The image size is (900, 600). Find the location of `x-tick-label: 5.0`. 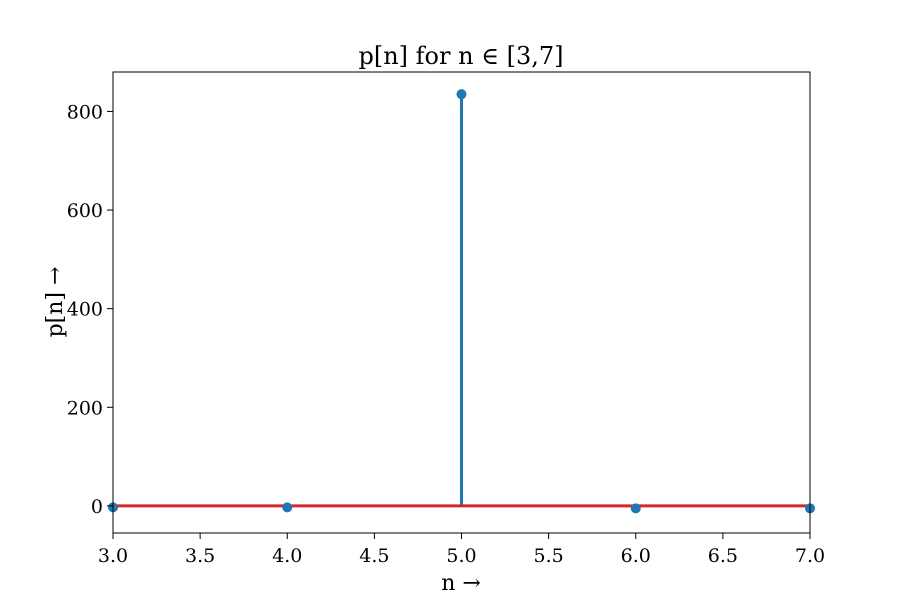

x-tick-label: 5.0 is located at coordinates (461, 556).